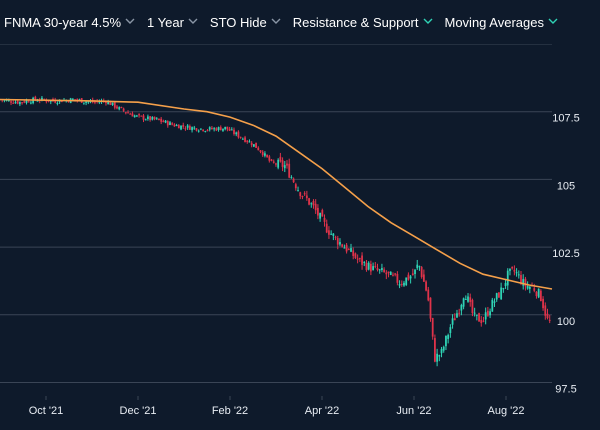  I want to click on moving-averages-label: Moving Averages, so click(494, 22).